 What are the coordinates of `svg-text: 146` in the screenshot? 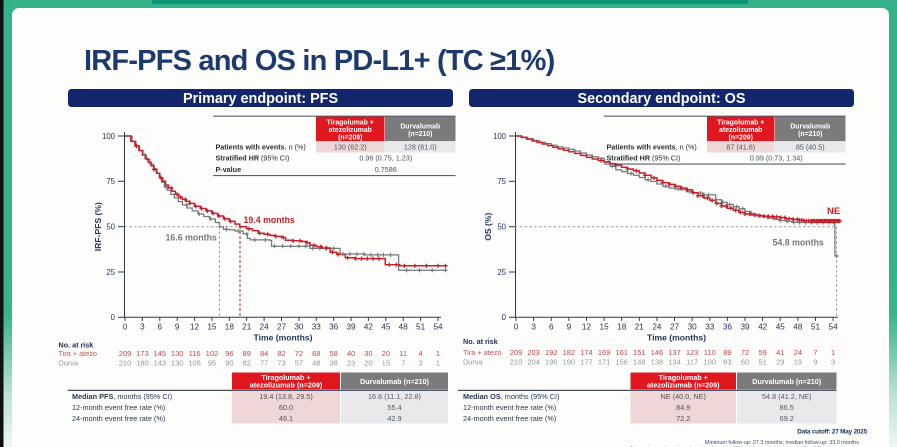 It's located at (657, 352).